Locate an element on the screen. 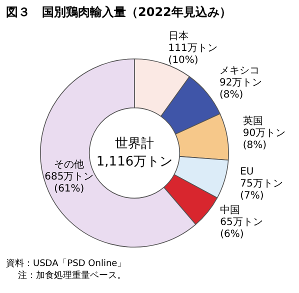  slice-label: EU is located at coordinates (247, 172).